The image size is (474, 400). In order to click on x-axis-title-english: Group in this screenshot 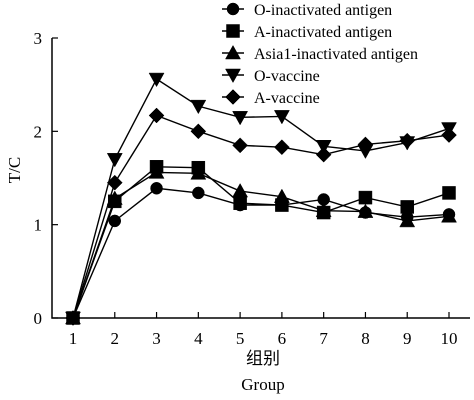, I will do `click(262, 384)`.